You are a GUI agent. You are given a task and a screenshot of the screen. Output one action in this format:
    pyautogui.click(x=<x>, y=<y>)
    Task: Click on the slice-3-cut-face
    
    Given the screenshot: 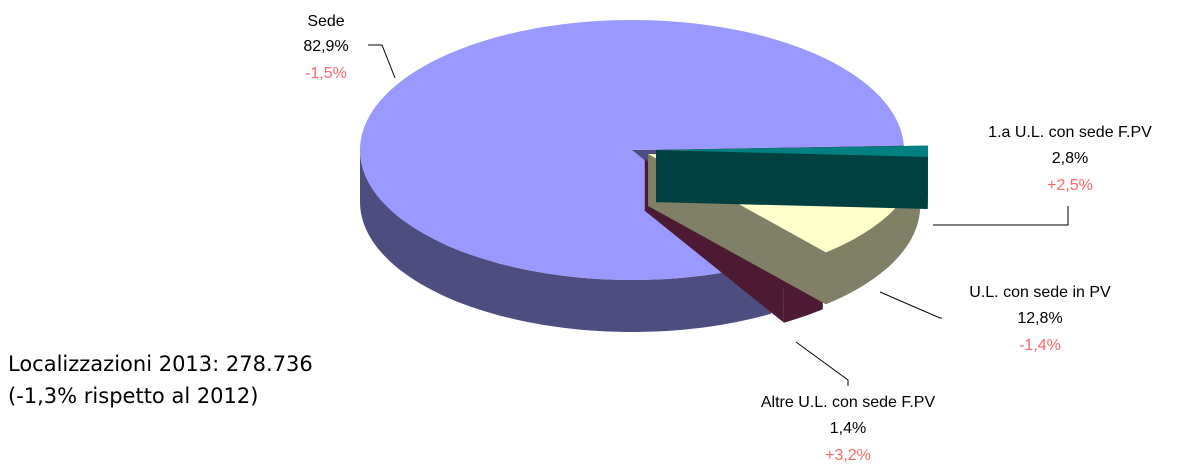 What is the action you would take?
    pyautogui.click(x=791, y=180)
    